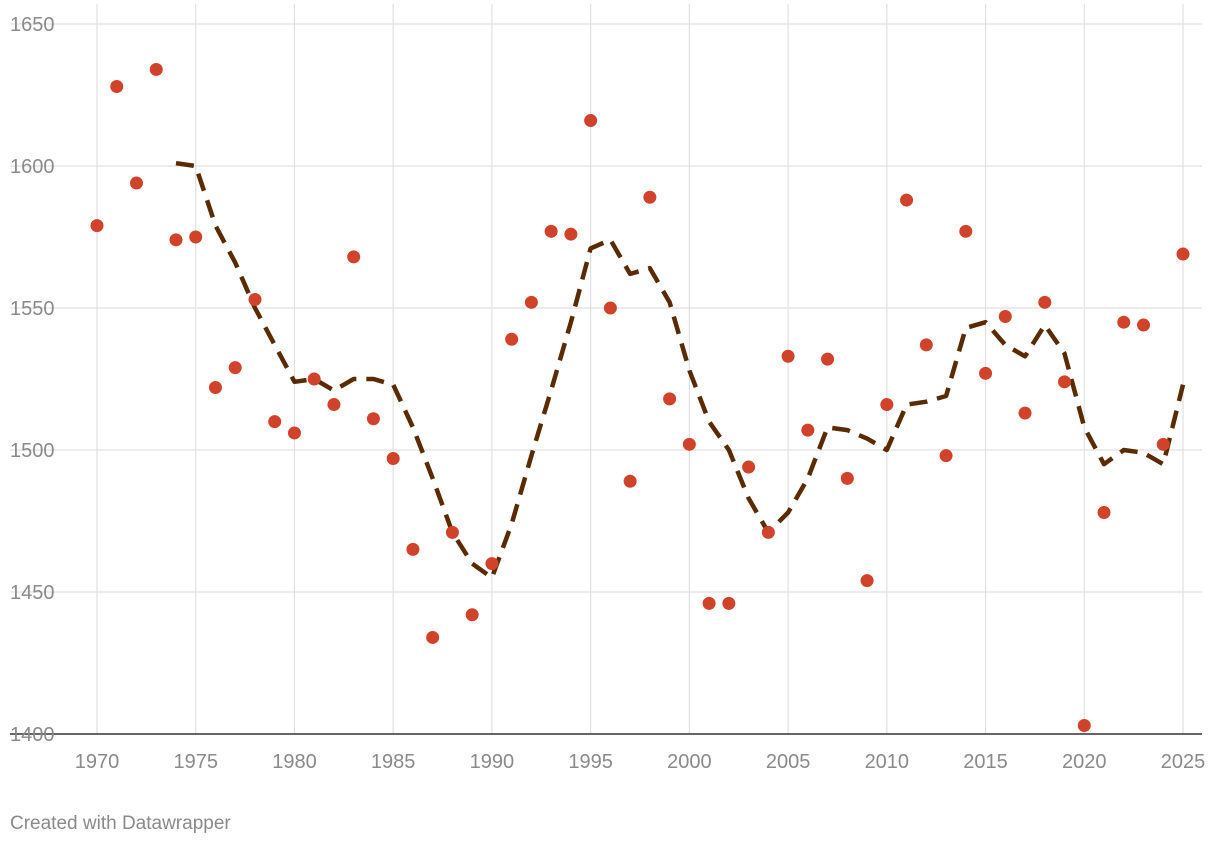  Describe the element at coordinates (393, 762) in the screenshot. I see `x-tick-label: 1985` at that location.